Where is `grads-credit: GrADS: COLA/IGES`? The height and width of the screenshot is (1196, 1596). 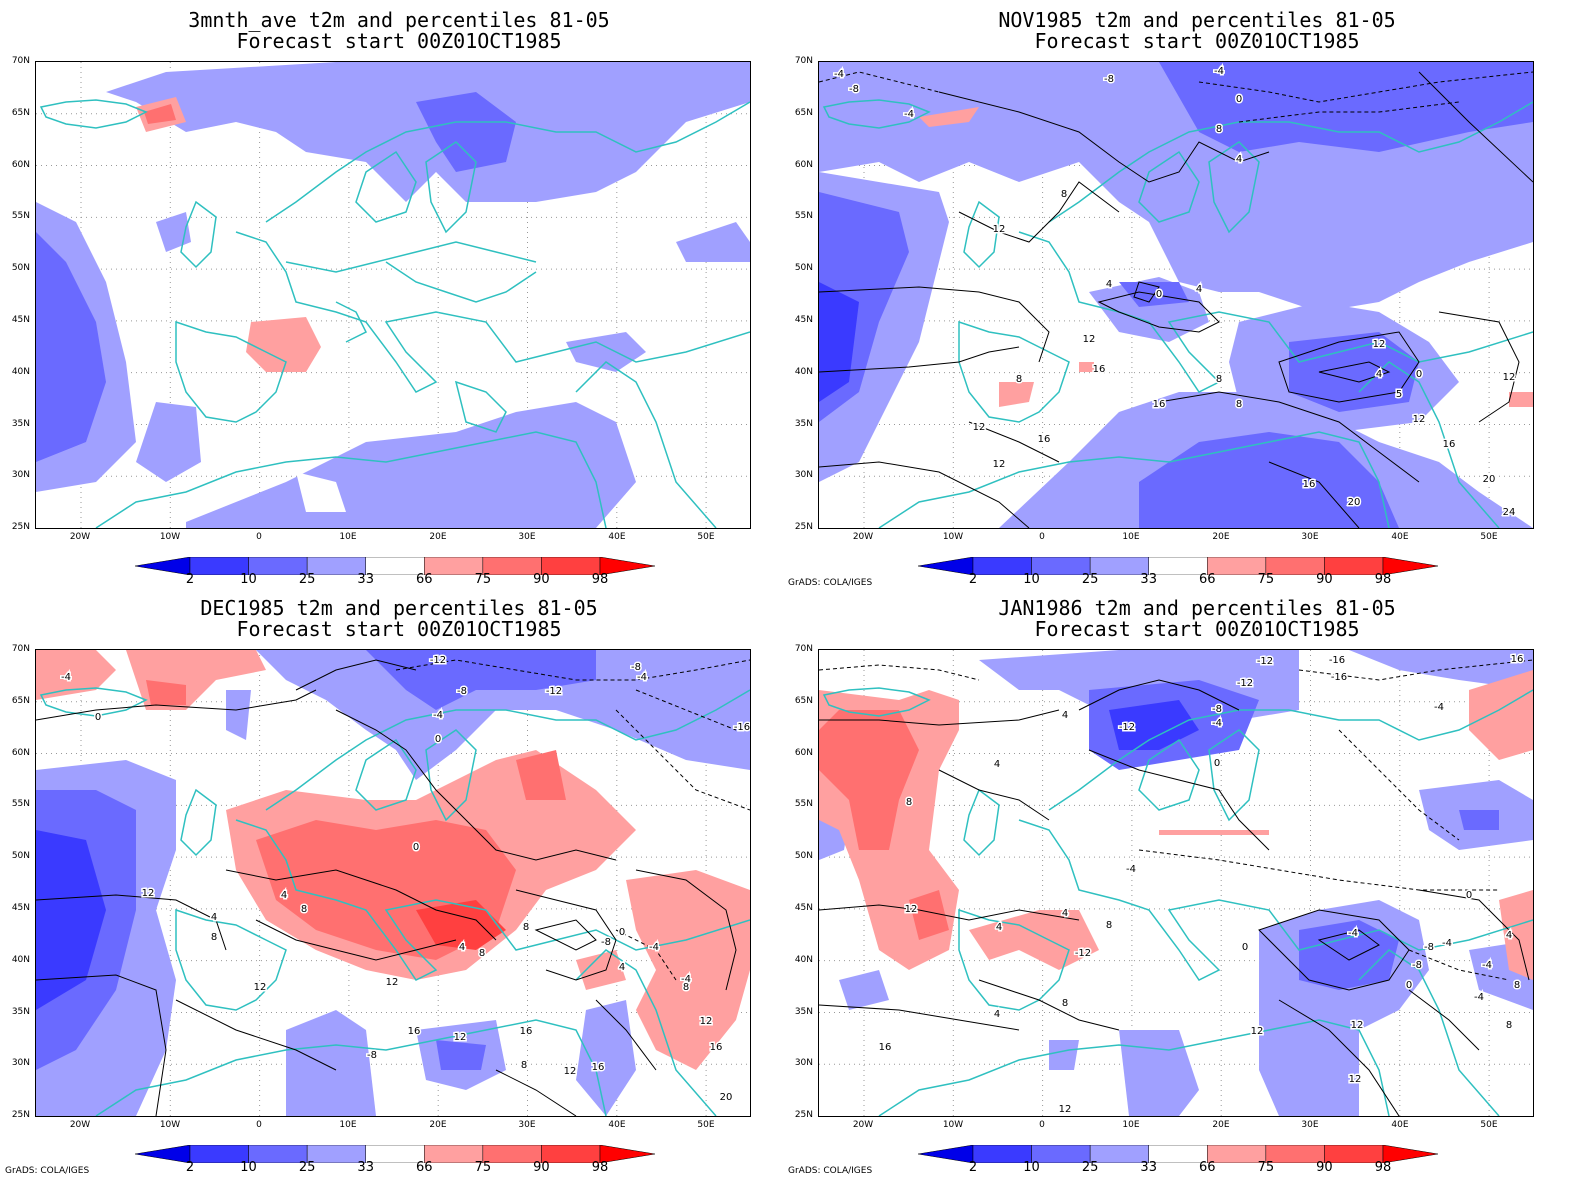 grads-credit: GrADS: COLA/IGES is located at coordinates (830, 583).